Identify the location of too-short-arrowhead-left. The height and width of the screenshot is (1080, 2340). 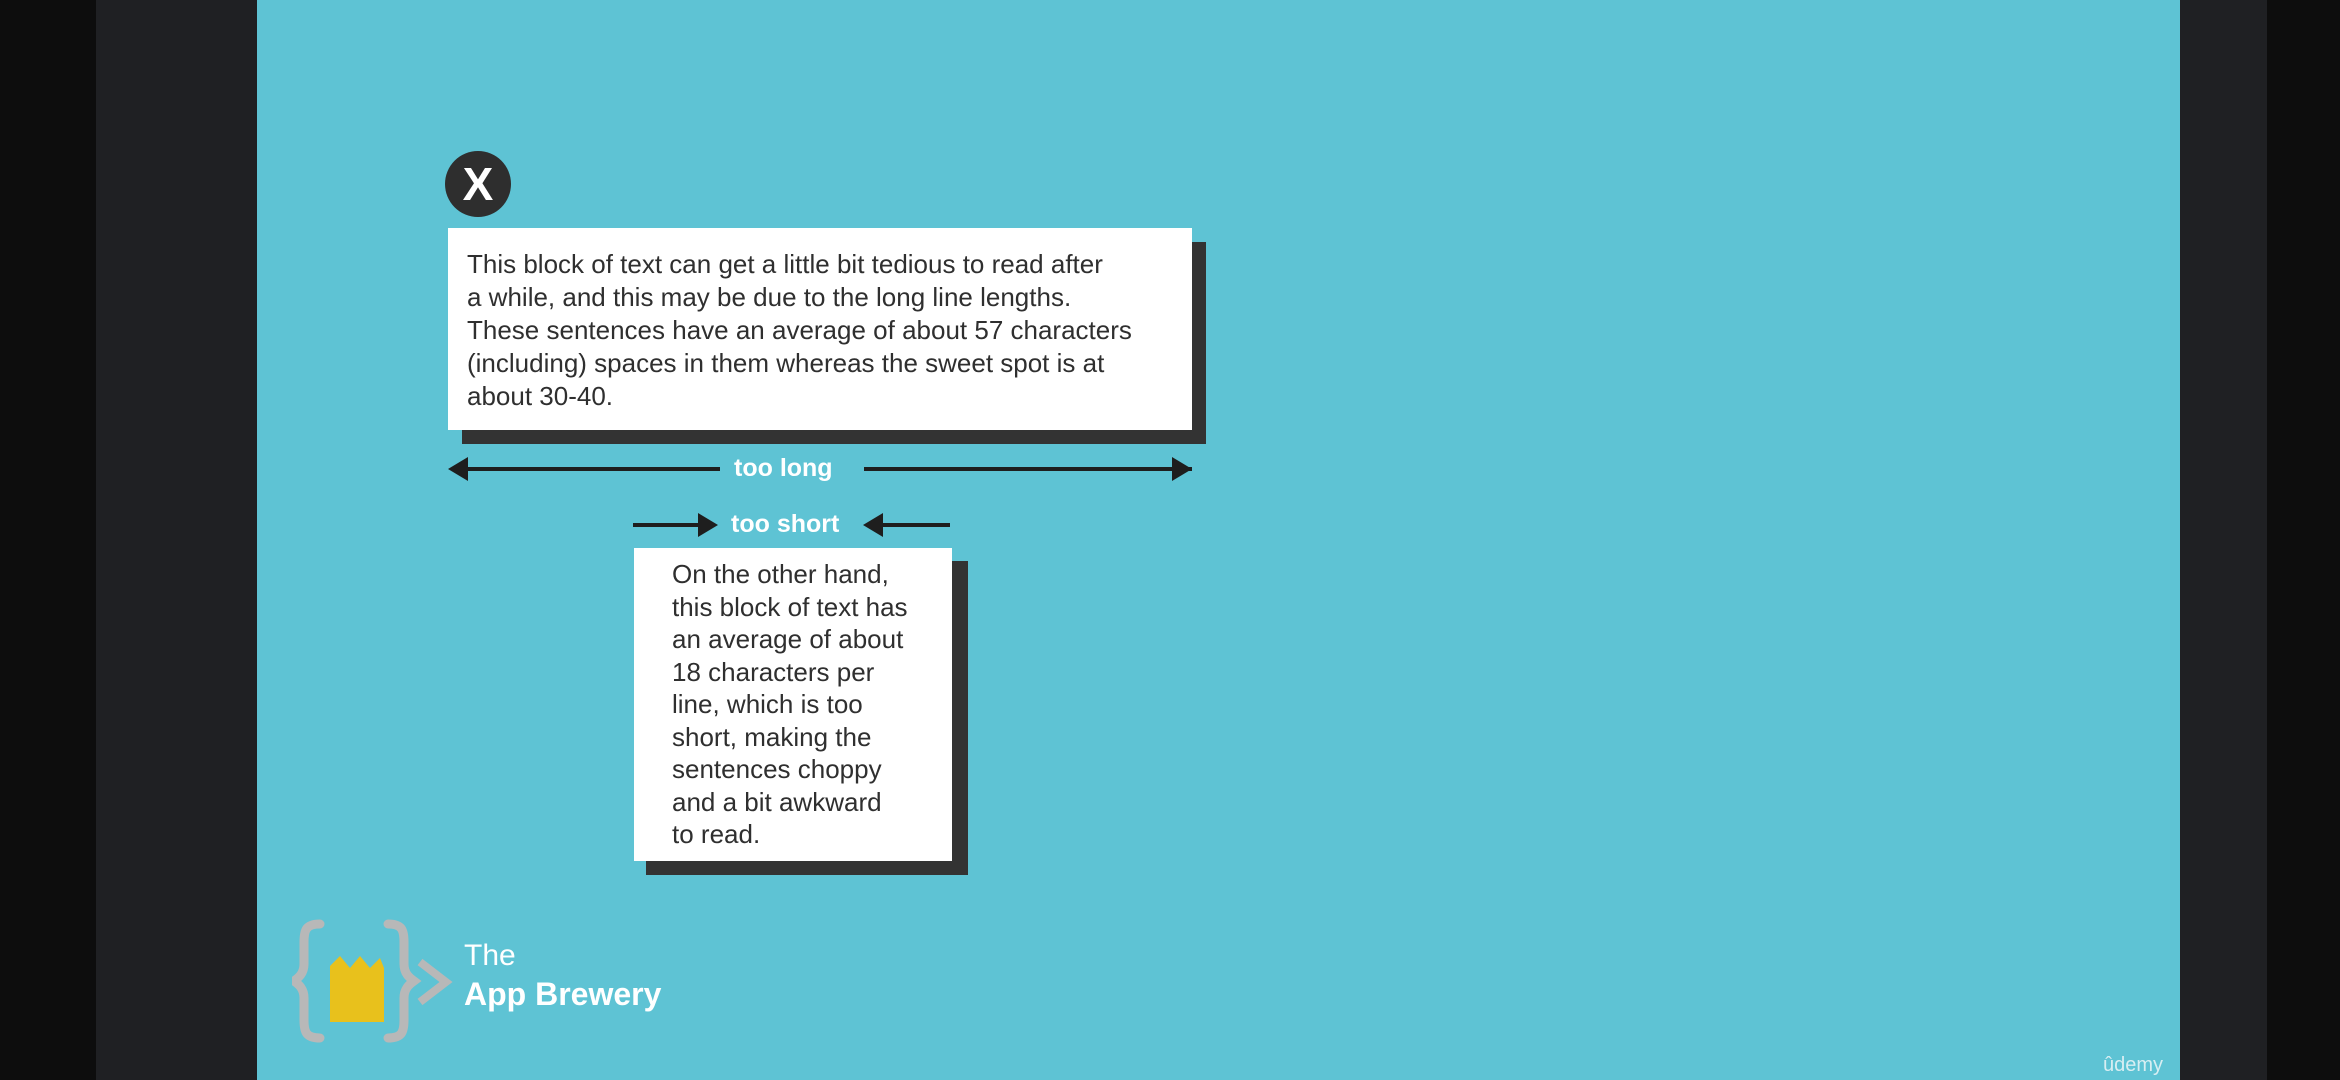
(873, 525).